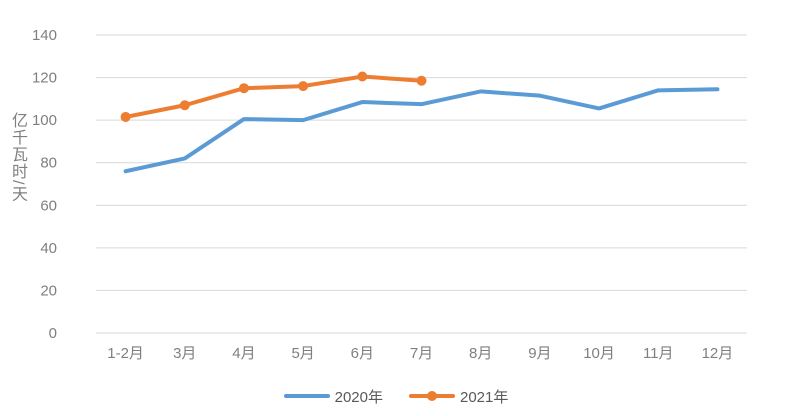 The height and width of the screenshot is (416, 792). What do you see at coordinates (44, 78) in the screenshot?
I see `y-tick-label: 120` at bounding box center [44, 78].